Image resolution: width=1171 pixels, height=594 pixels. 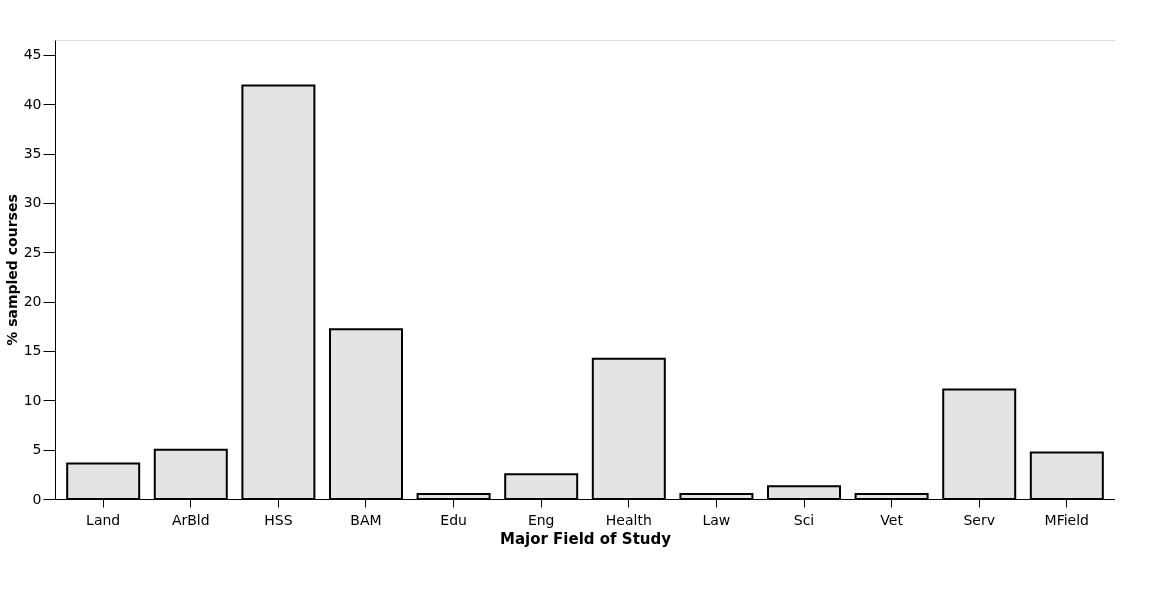 What do you see at coordinates (32, 350) in the screenshot?
I see `y-tick-label: 15` at bounding box center [32, 350].